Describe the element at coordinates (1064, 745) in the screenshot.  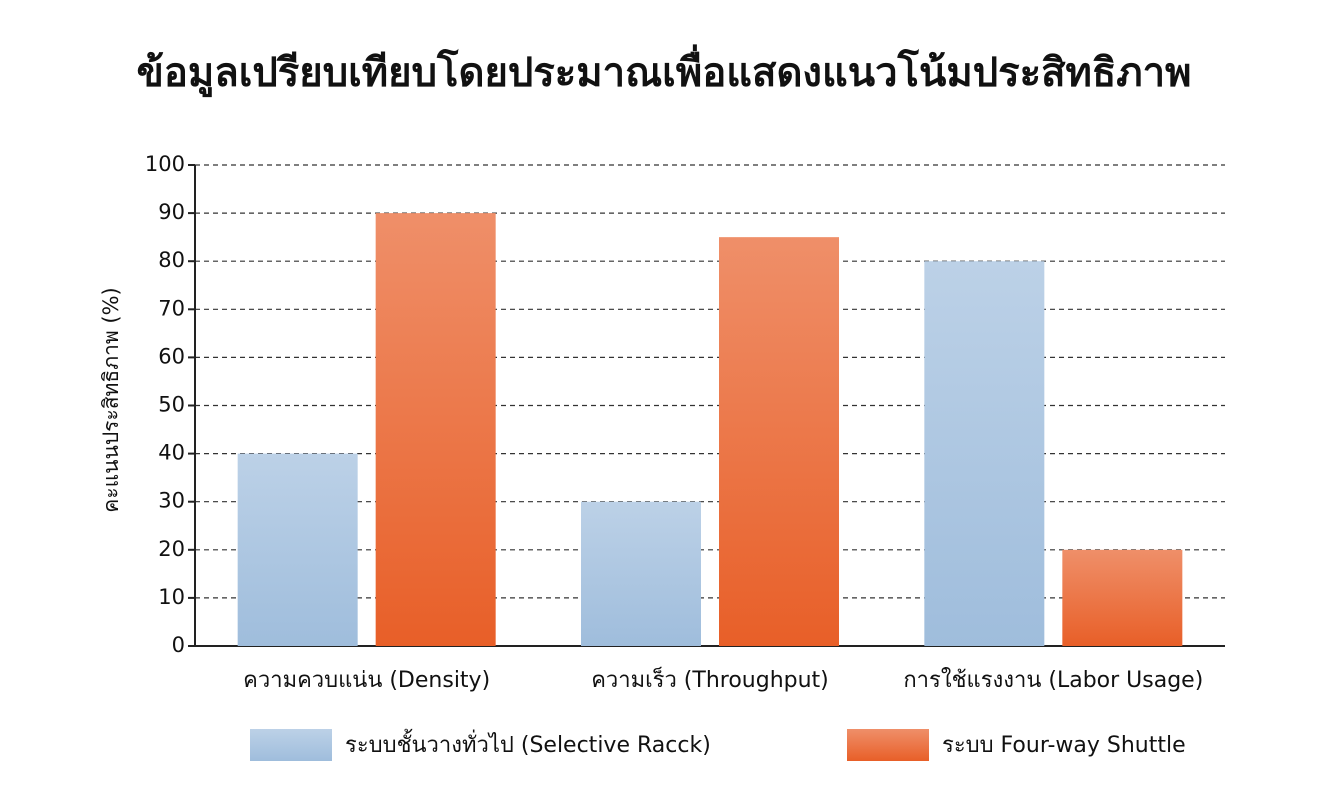
I see `legend-label: ระบบ Four-way Shuttle` at that location.